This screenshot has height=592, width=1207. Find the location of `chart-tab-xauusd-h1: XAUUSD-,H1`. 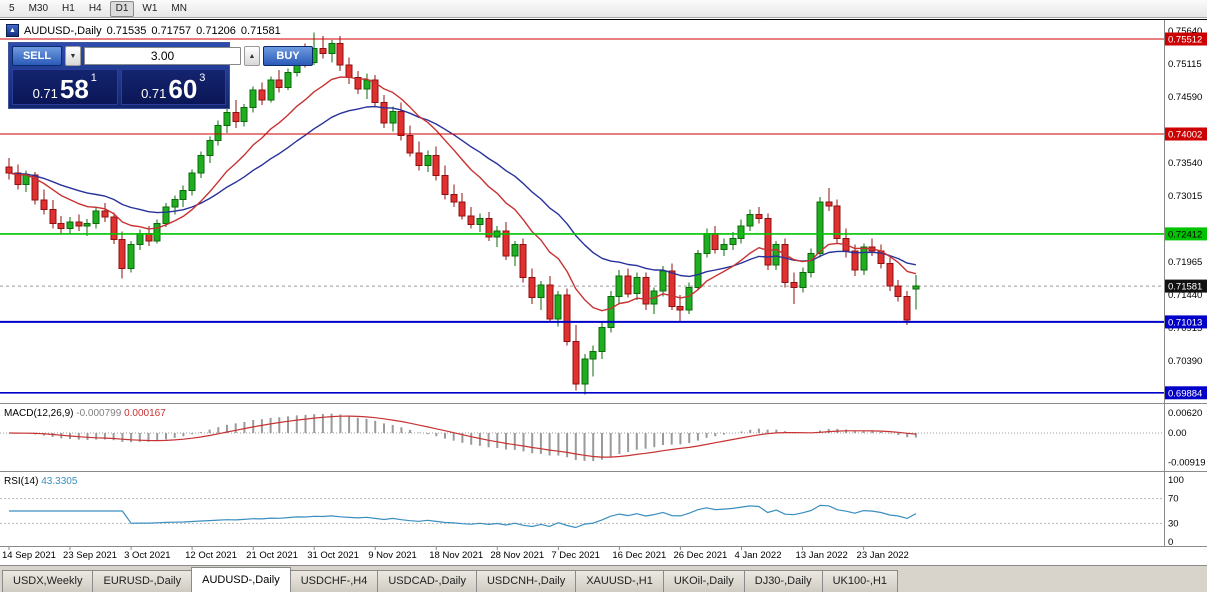

chart-tab-xauusd-h1: XAUUSD-,H1 is located at coordinates (619, 581).